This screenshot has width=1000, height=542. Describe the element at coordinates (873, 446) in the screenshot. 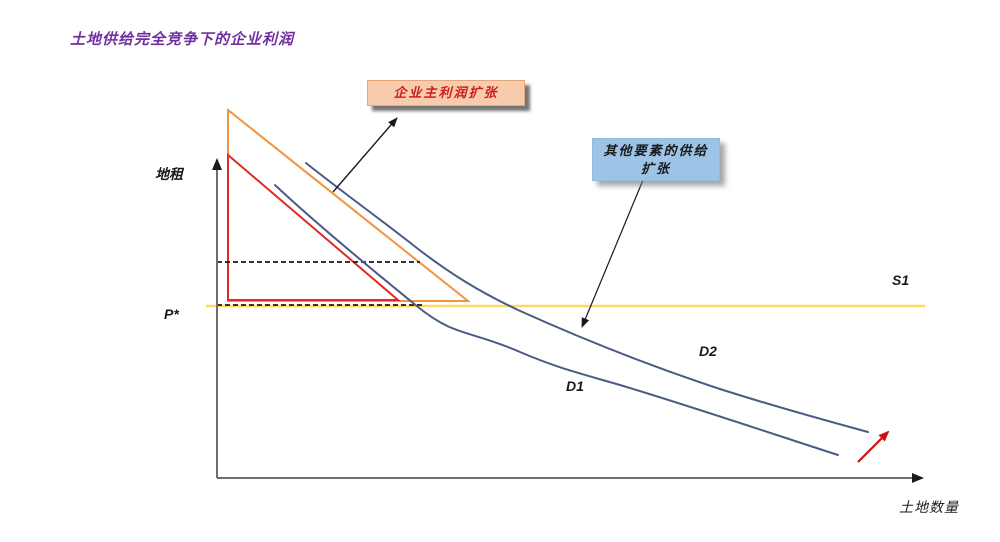

I see `red-expansion-arrow` at that location.